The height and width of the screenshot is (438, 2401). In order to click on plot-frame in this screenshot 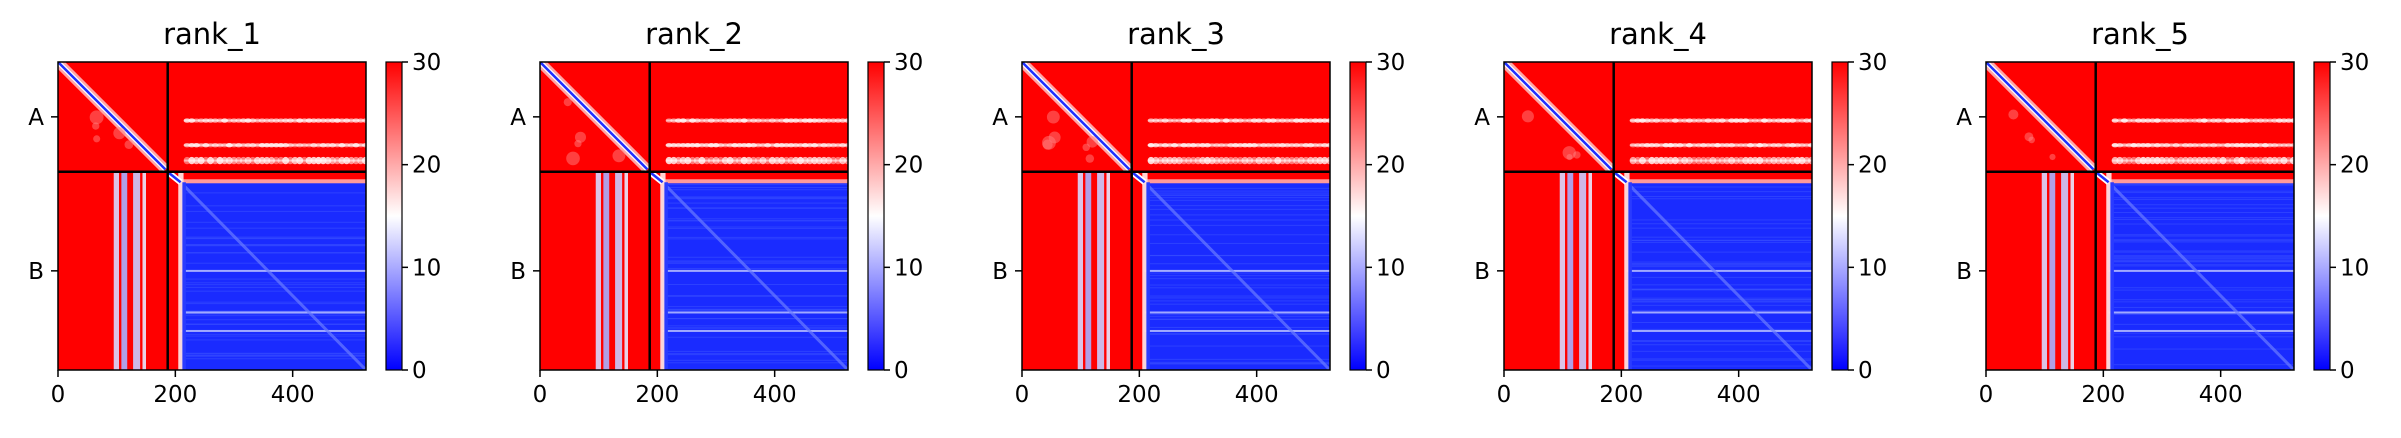, I will do `click(1176, 216)`.